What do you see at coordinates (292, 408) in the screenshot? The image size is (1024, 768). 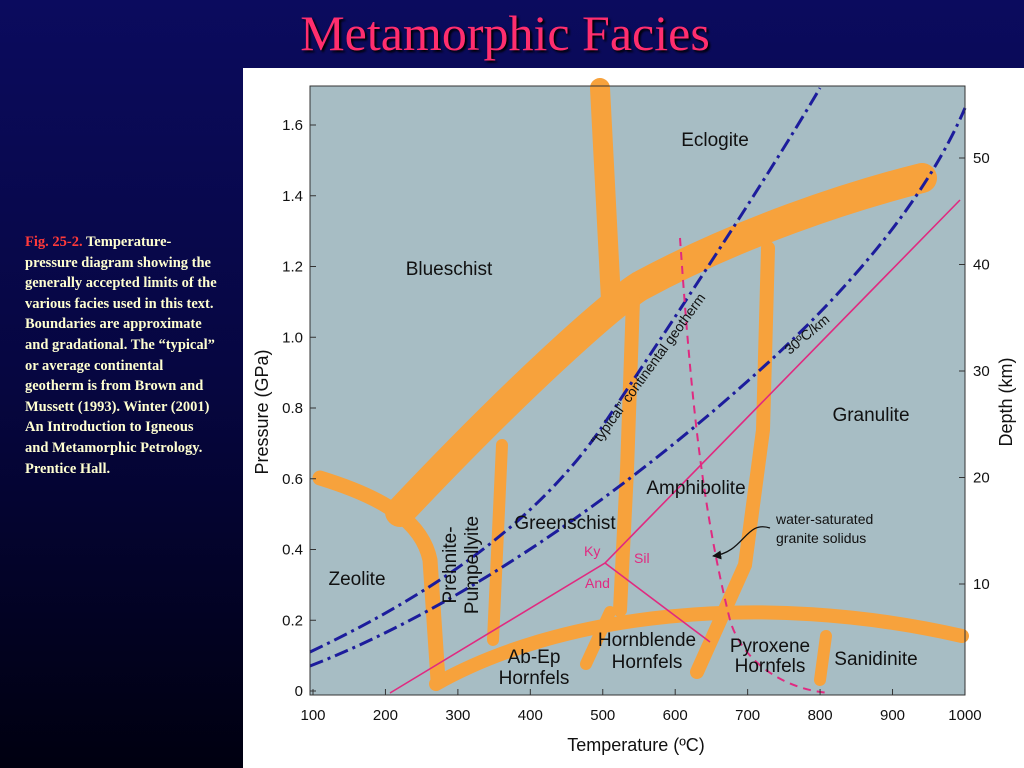 I see `y-tick-label: 0.8` at bounding box center [292, 408].